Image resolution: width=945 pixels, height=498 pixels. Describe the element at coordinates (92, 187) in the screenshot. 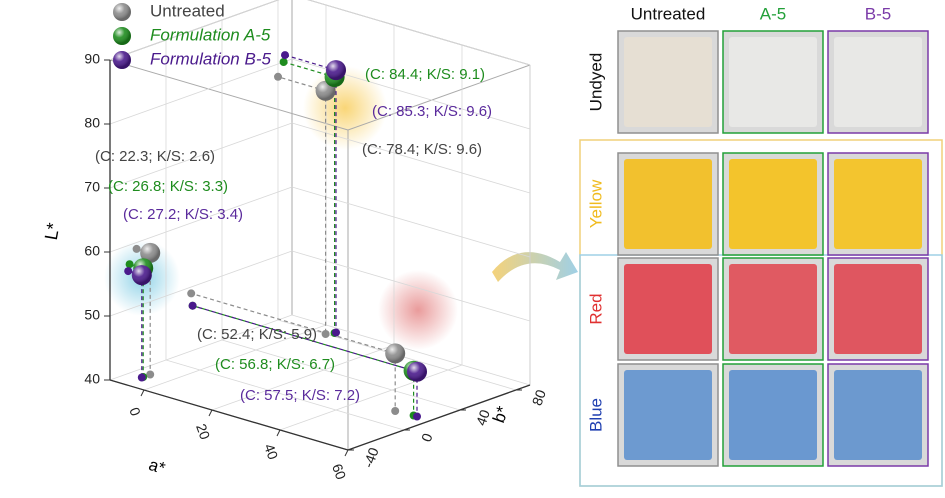

I see `z-tick-label: 70` at that location.